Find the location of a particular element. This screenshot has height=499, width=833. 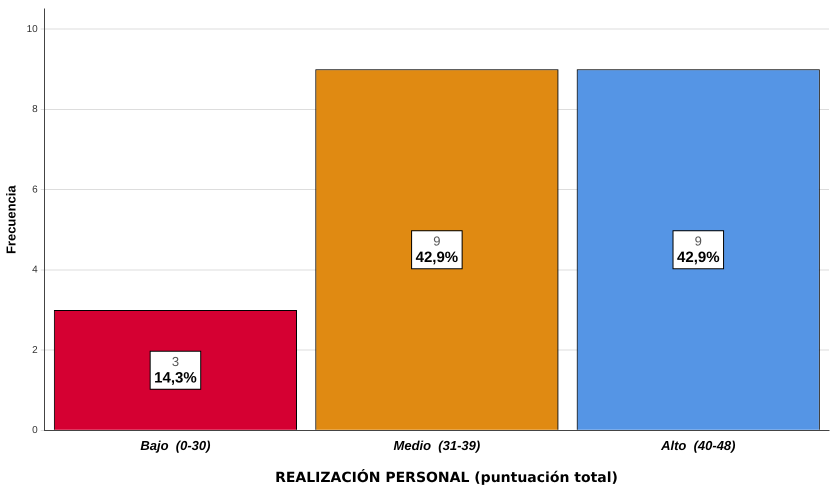

y-tick-label: 2 is located at coordinates (35, 350).